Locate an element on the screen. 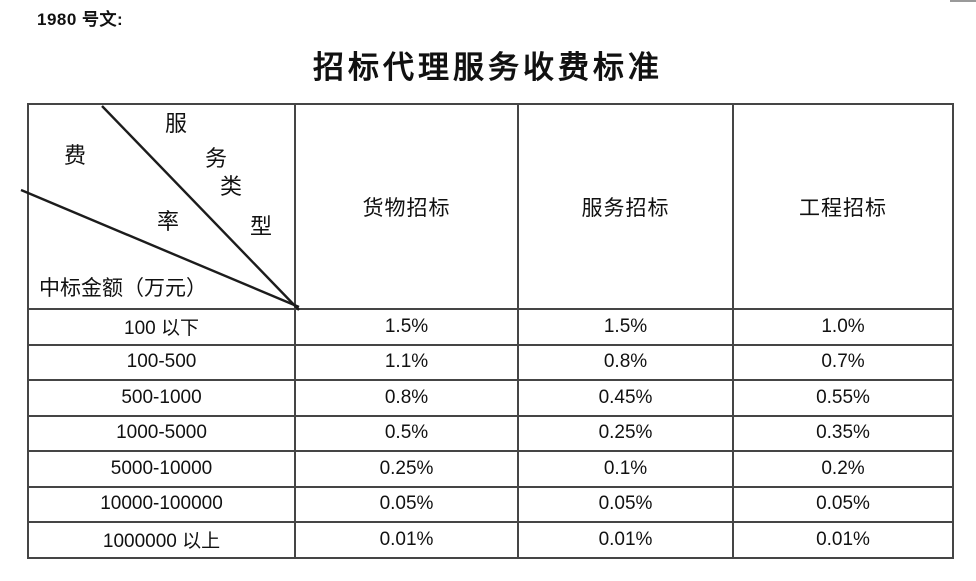 The height and width of the screenshot is (581, 976). amount-range-cell: 5000-10000 is located at coordinates (161, 469).